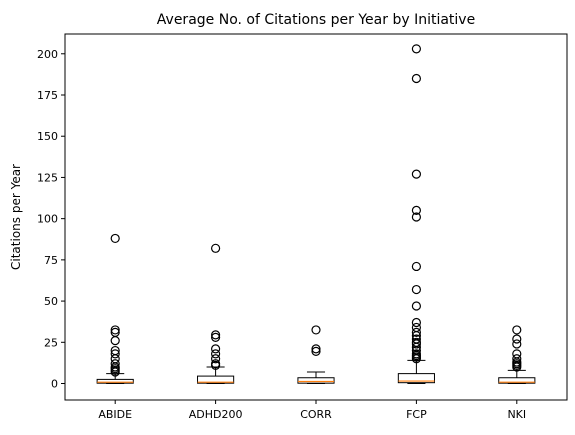 This screenshot has width=575, height=435. I want to click on x-tick-label: ABIDE, so click(115, 414).